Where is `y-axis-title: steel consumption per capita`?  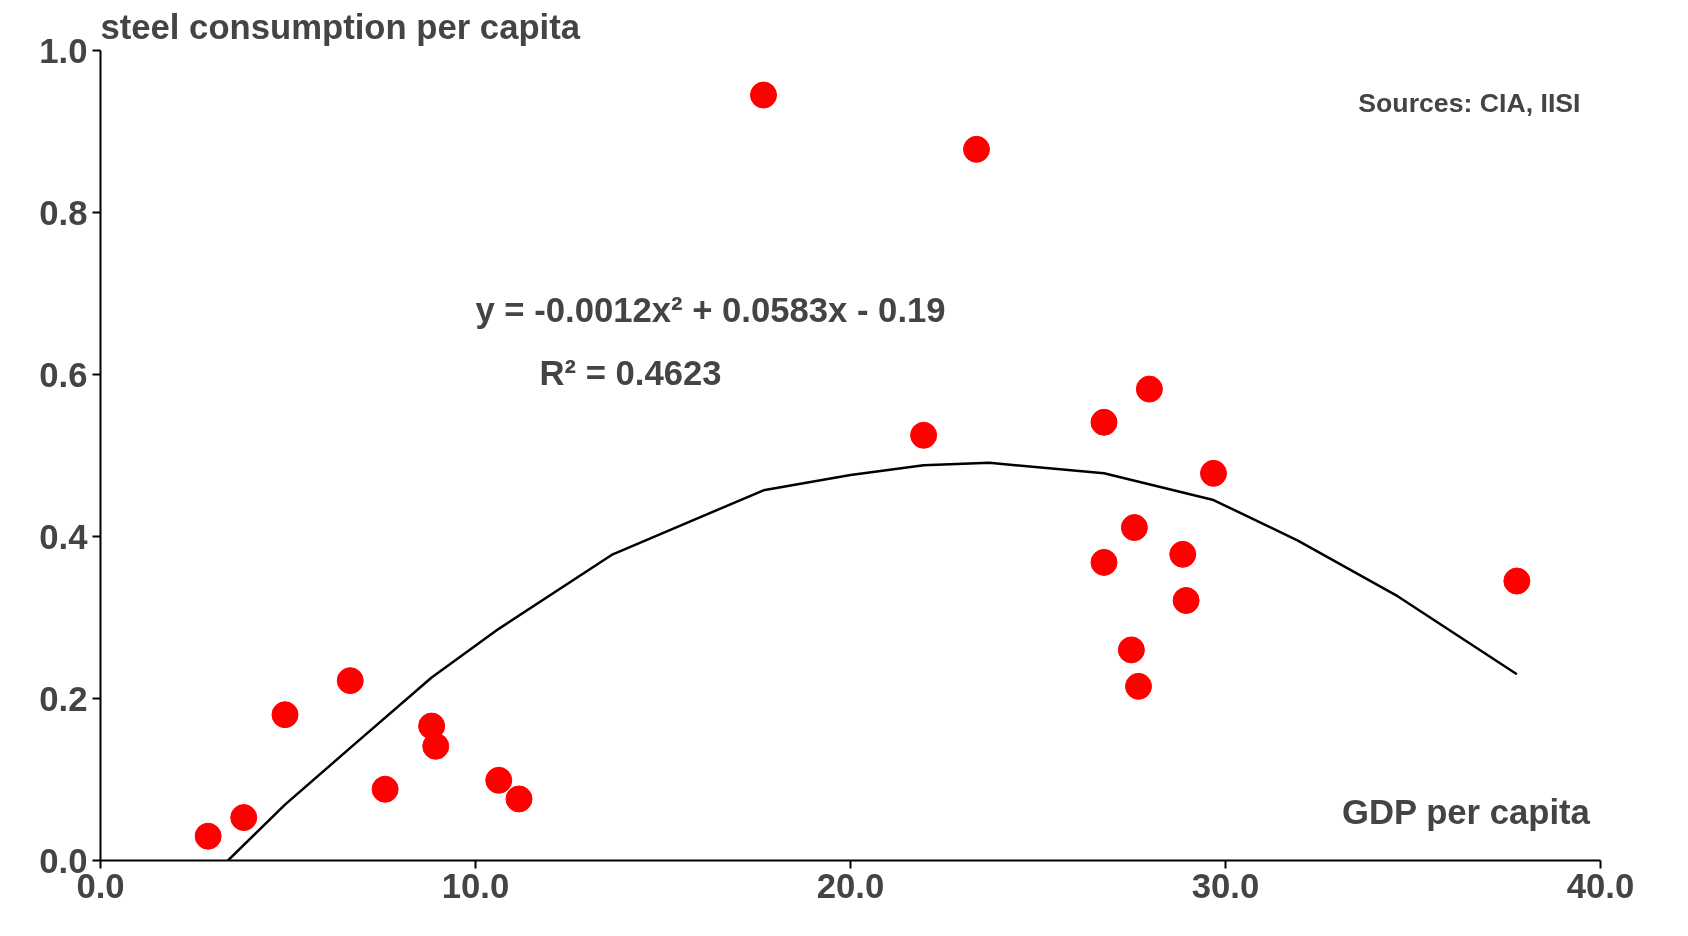 y-axis-title: steel consumption per capita is located at coordinates (340, 26).